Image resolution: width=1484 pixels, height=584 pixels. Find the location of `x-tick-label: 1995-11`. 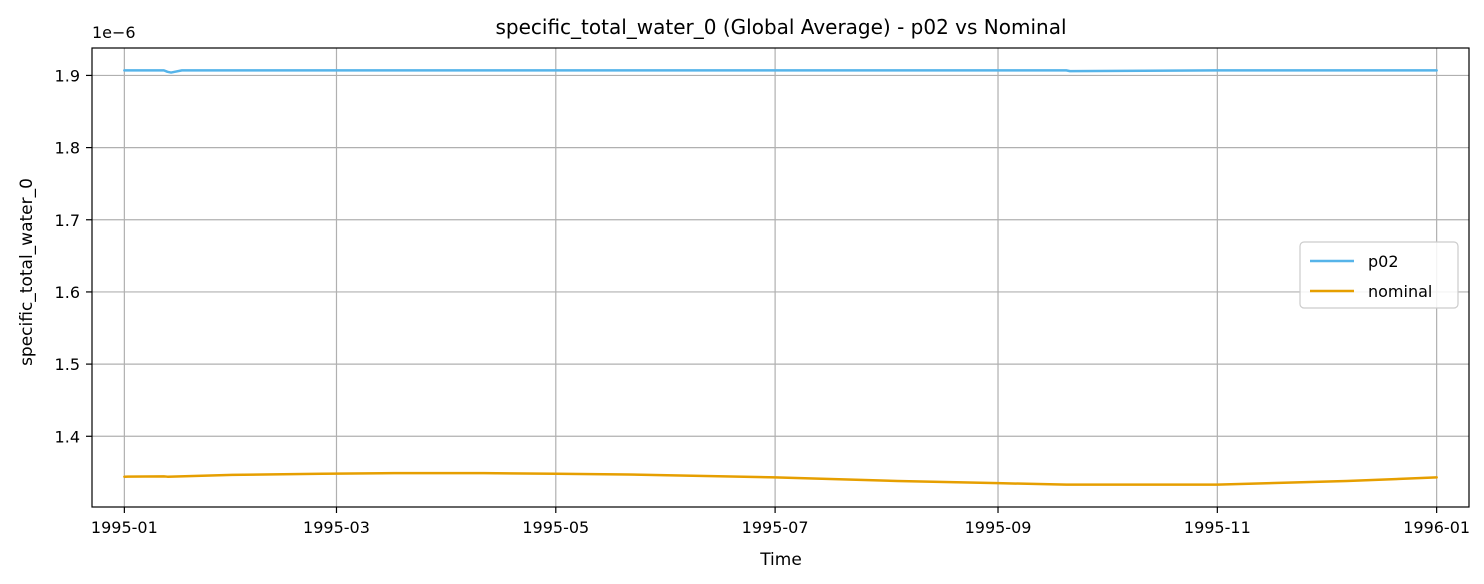

x-tick-label: 1995-11 is located at coordinates (1217, 527).